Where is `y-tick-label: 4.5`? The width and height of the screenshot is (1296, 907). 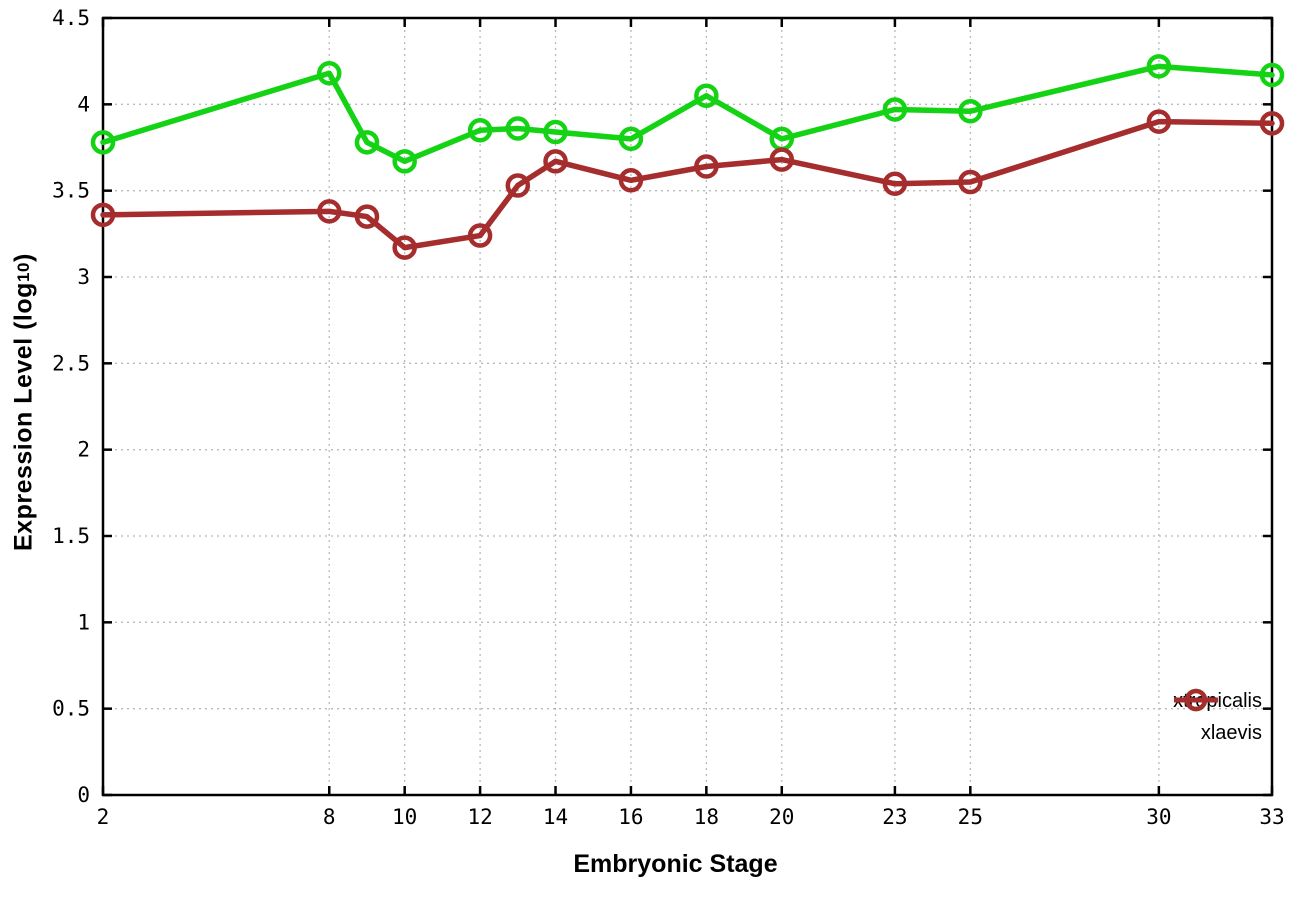 y-tick-label: 4.5 is located at coordinates (71, 18).